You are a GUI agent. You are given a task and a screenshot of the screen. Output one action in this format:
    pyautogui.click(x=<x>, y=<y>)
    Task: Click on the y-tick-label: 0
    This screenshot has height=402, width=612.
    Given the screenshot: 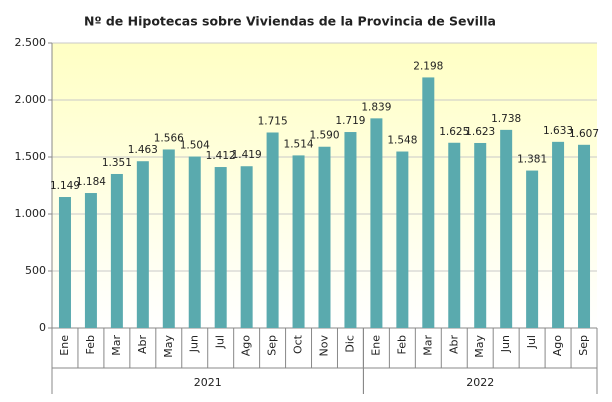 What is the action you would take?
    pyautogui.click(x=42, y=327)
    